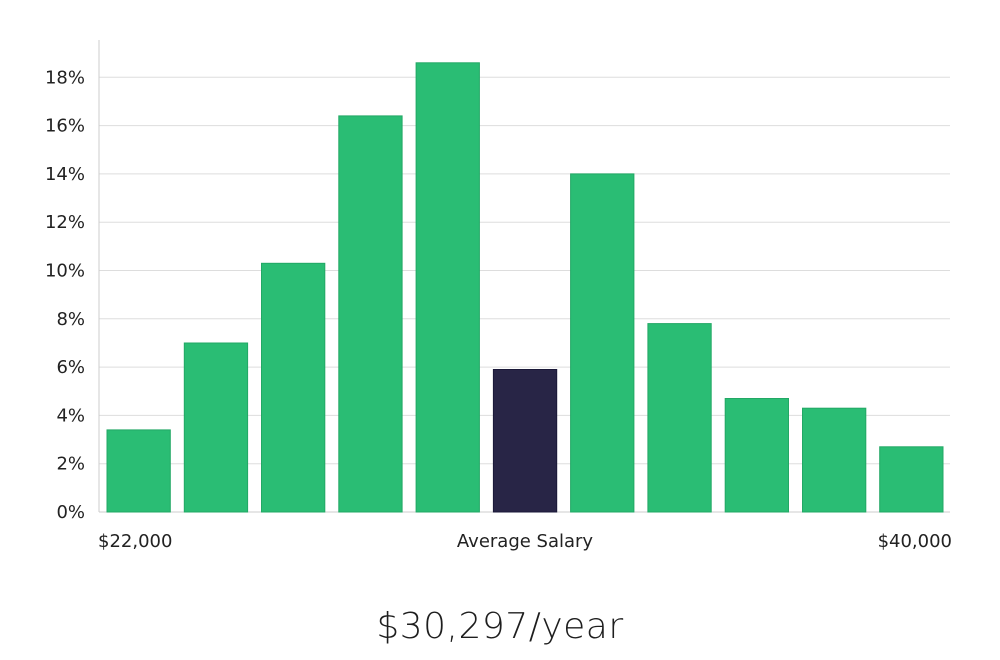 This screenshot has width=1000, height=660. Describe the element at coordinates (70, 464) in the screenshot. I see `y-tick-label: 2%` at that location.